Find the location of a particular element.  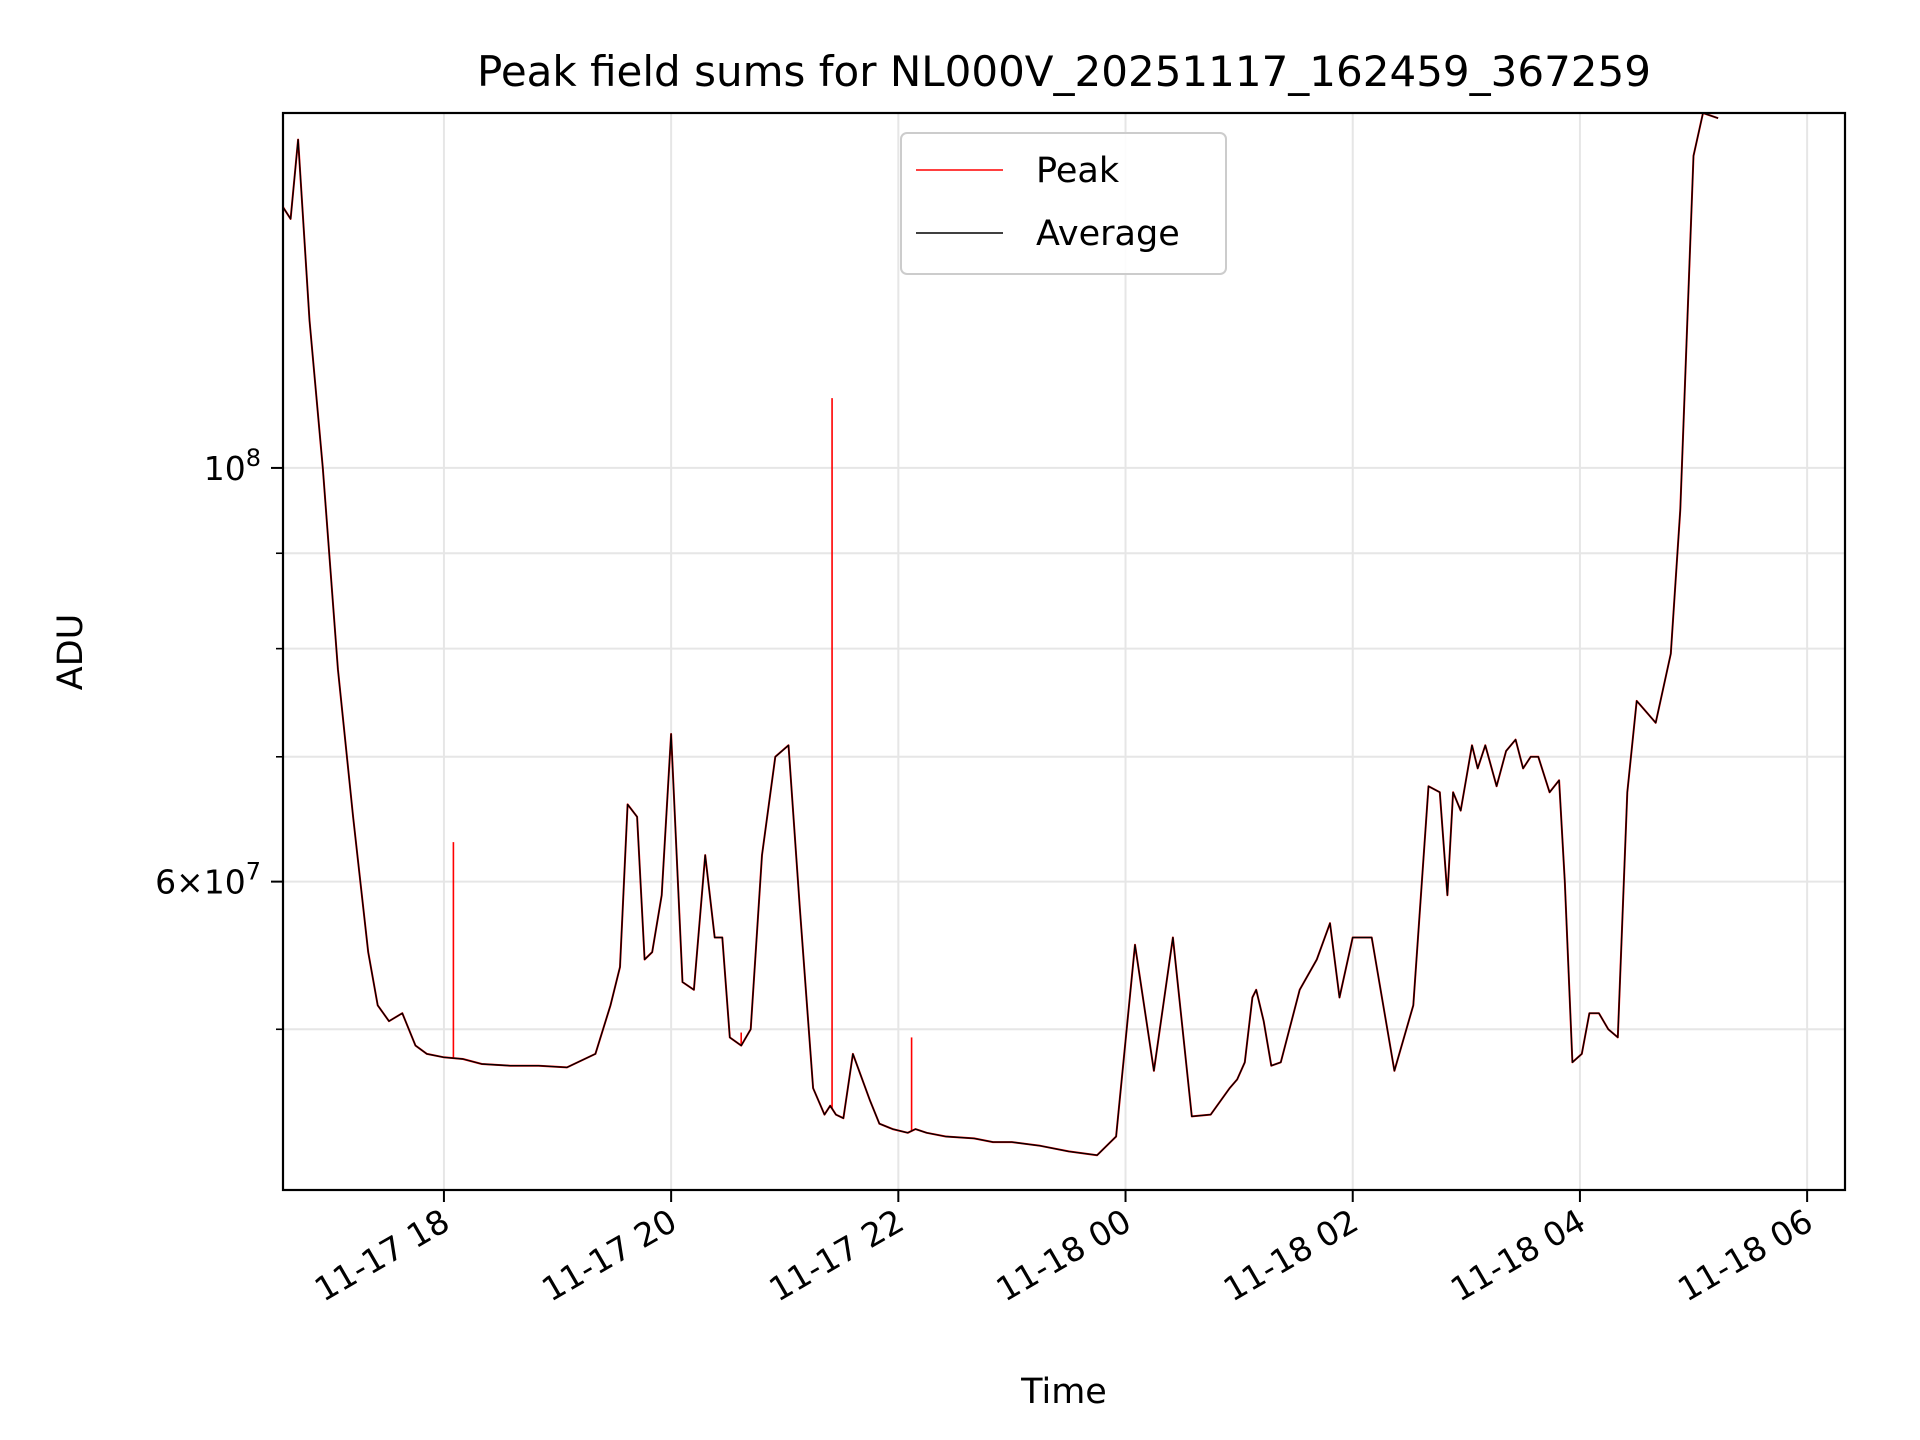

y-tick-label: 108 is located at coordinates (232, 466).